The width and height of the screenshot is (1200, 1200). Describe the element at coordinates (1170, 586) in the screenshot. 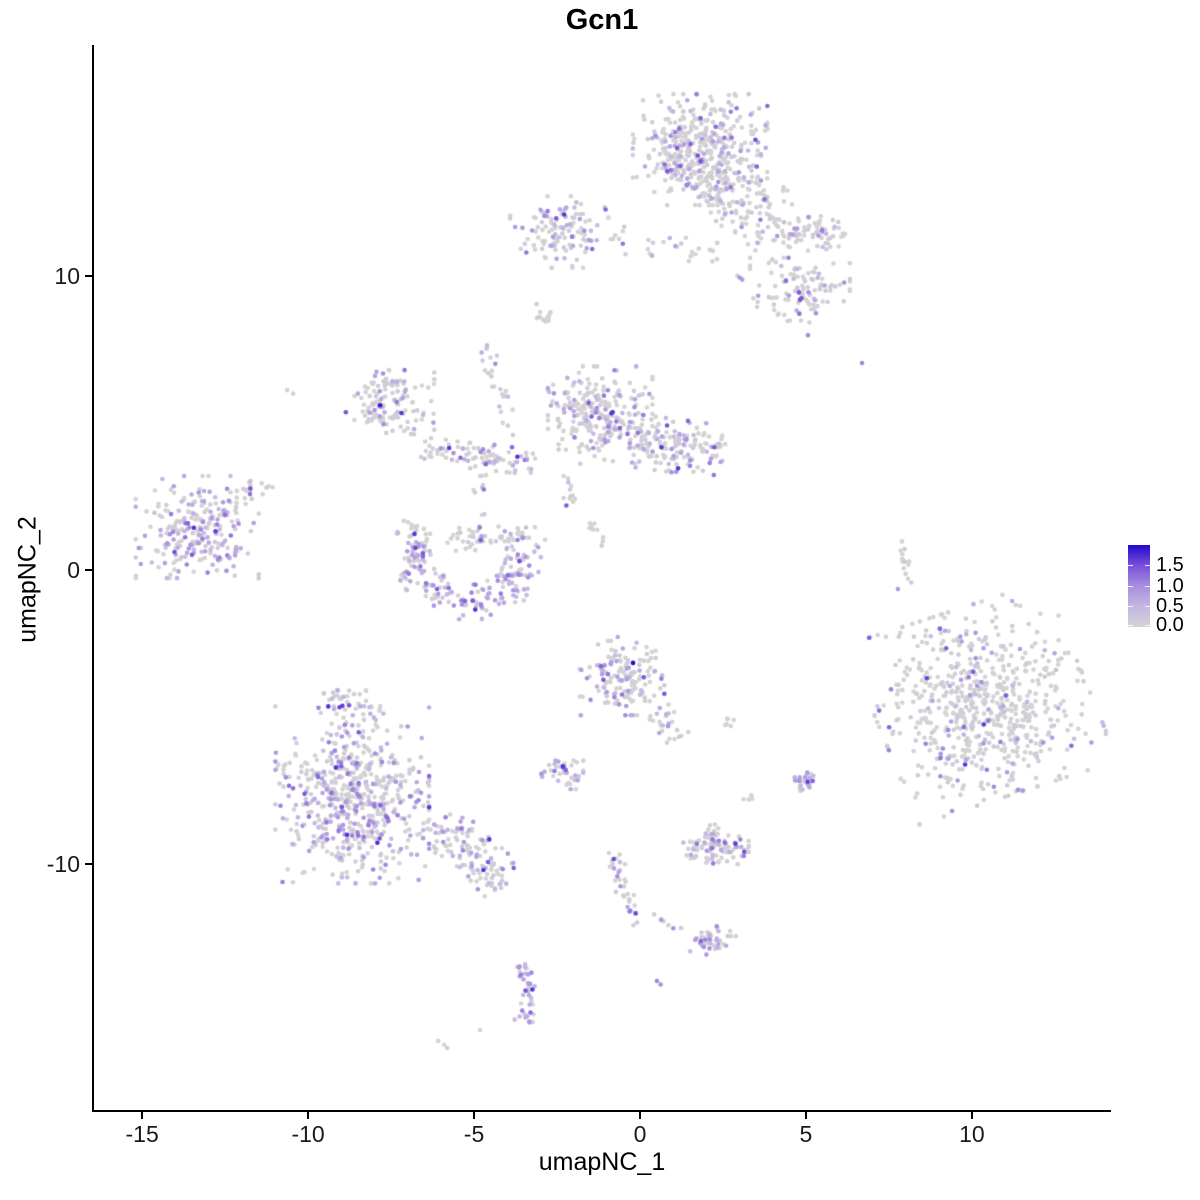

I see `legend-label: 1.0` at that location.